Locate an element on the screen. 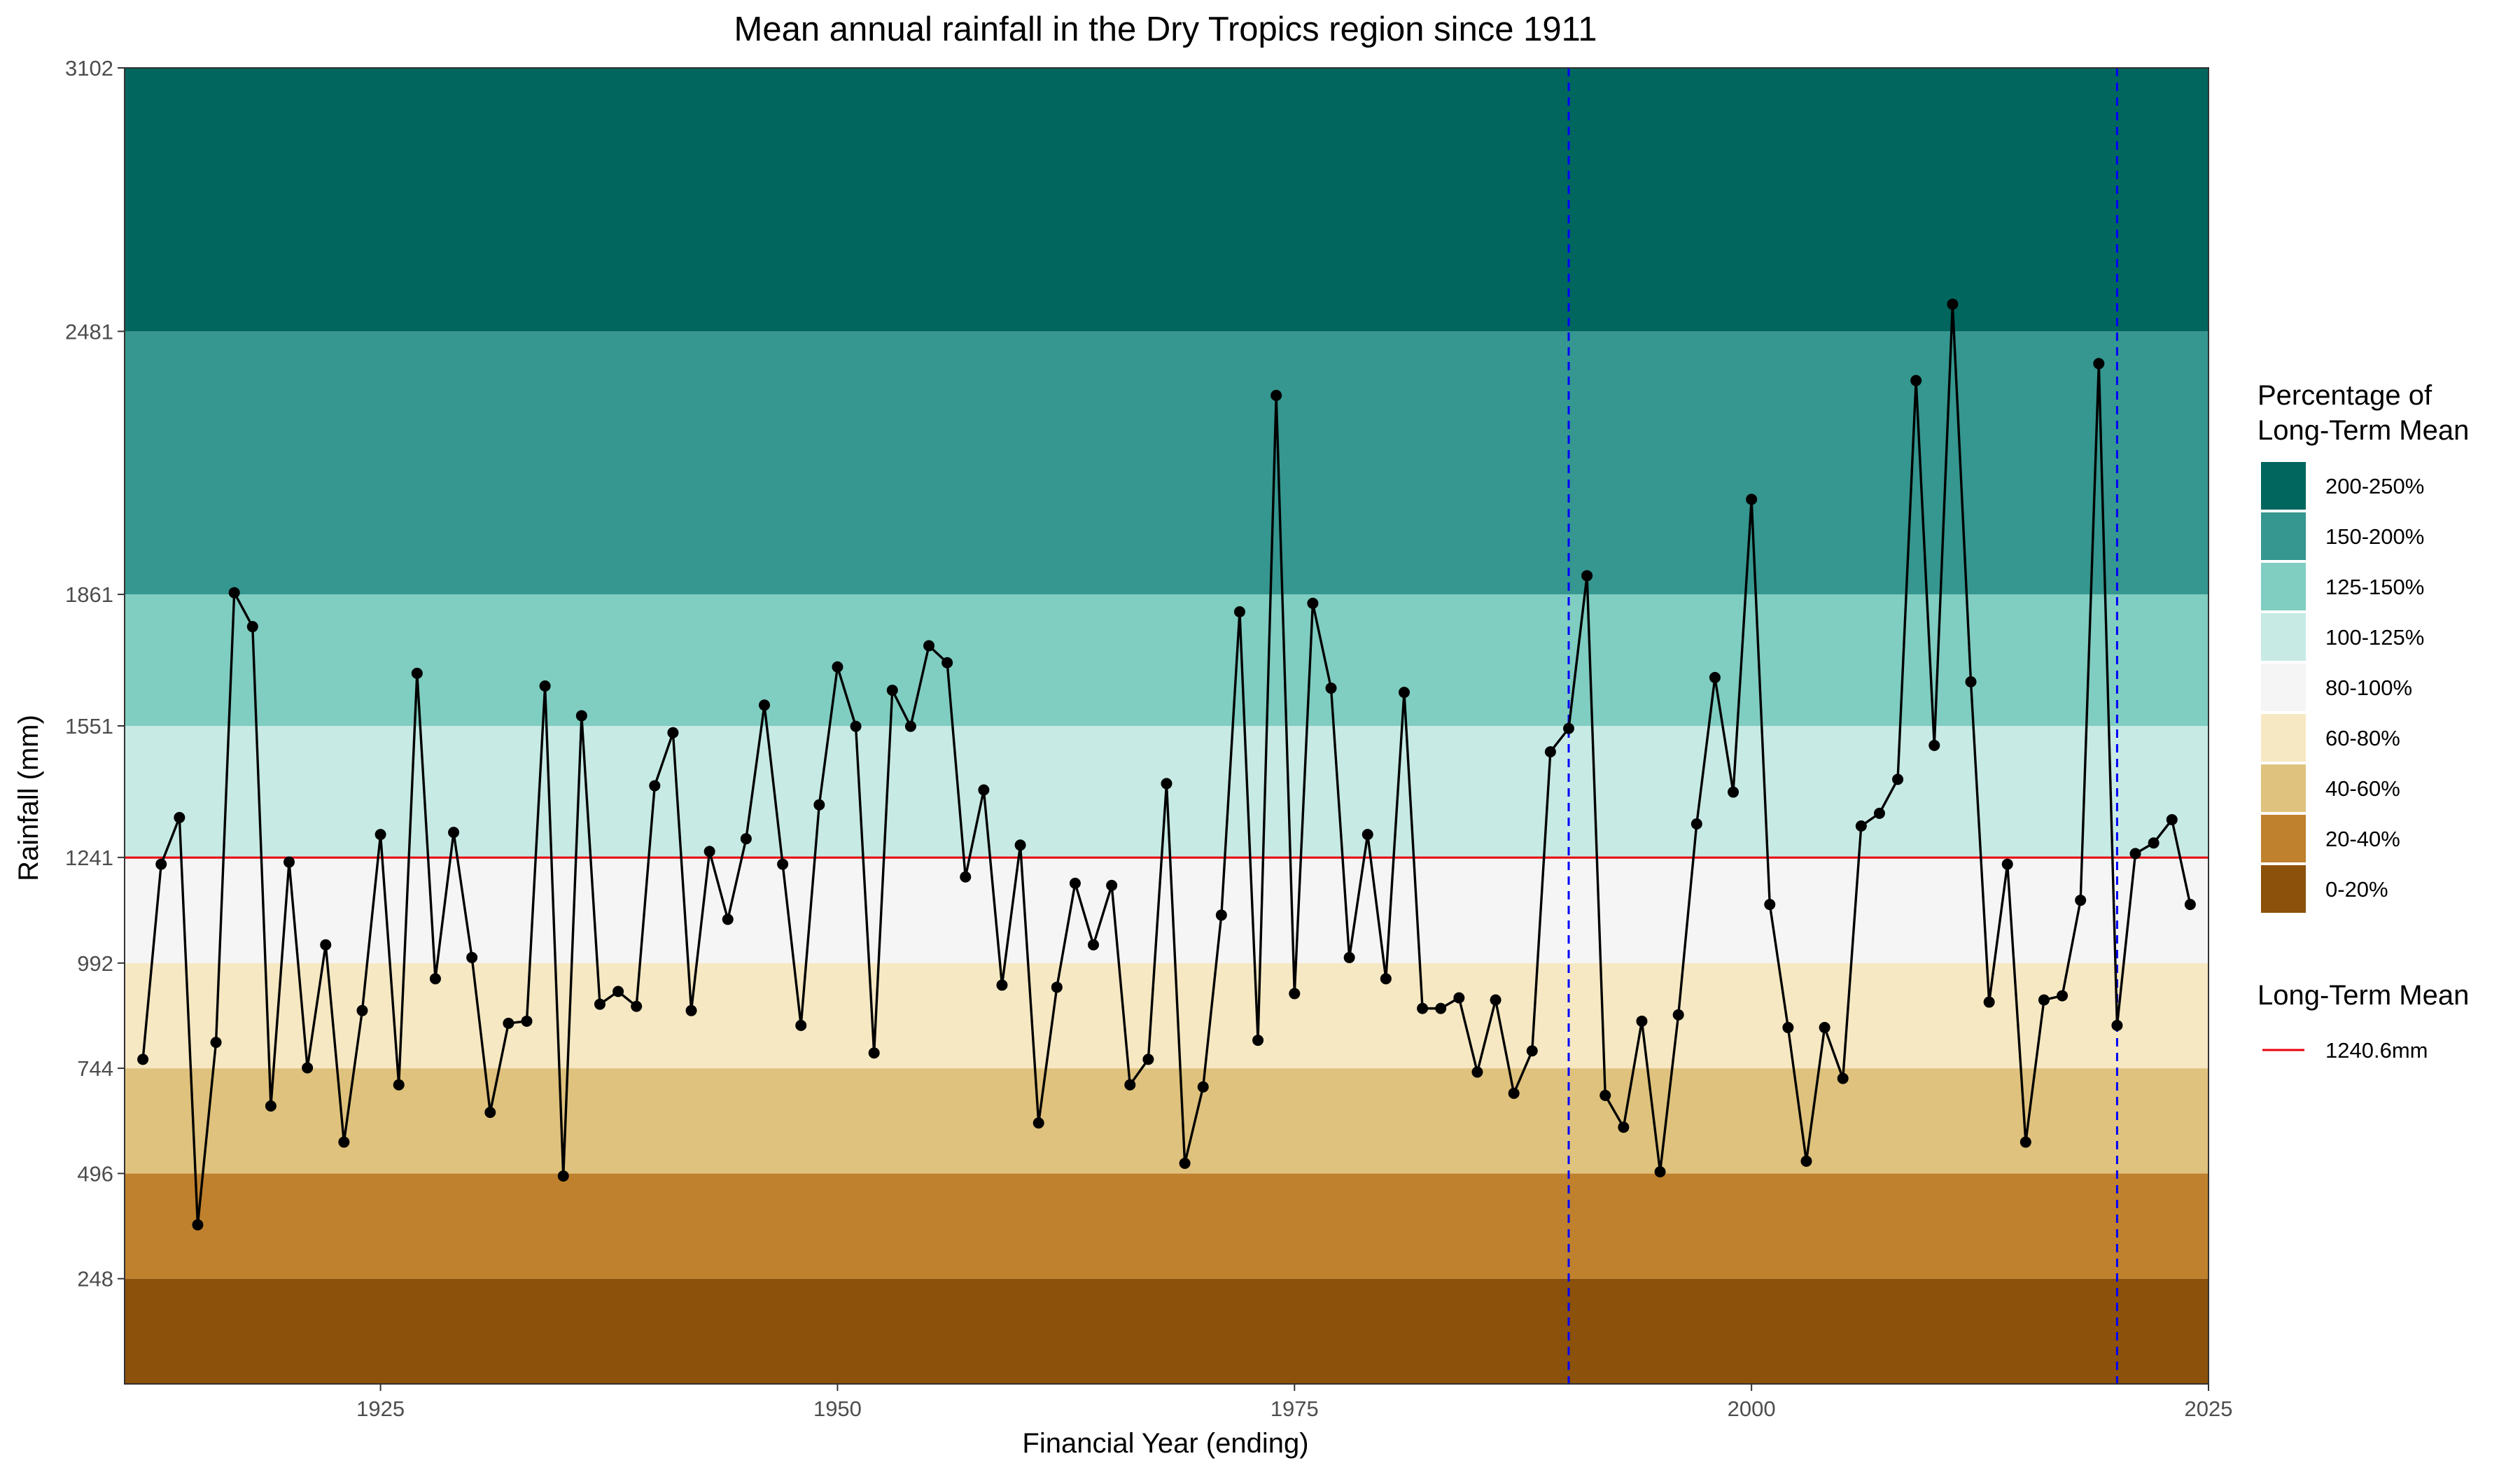  data-point-1965 is located at coordinates (1112, 885).